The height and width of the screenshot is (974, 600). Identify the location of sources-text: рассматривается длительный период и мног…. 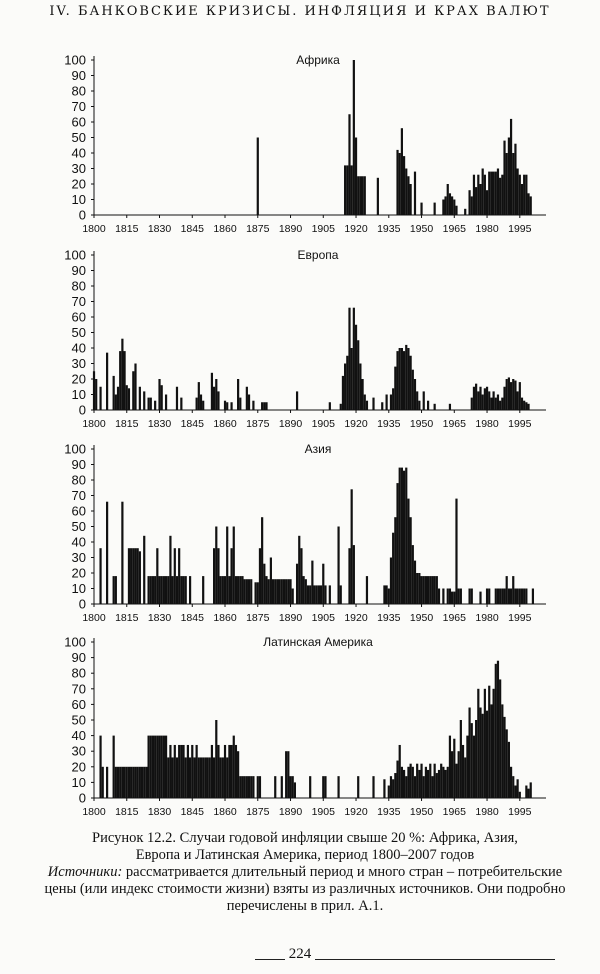
(305, 889).